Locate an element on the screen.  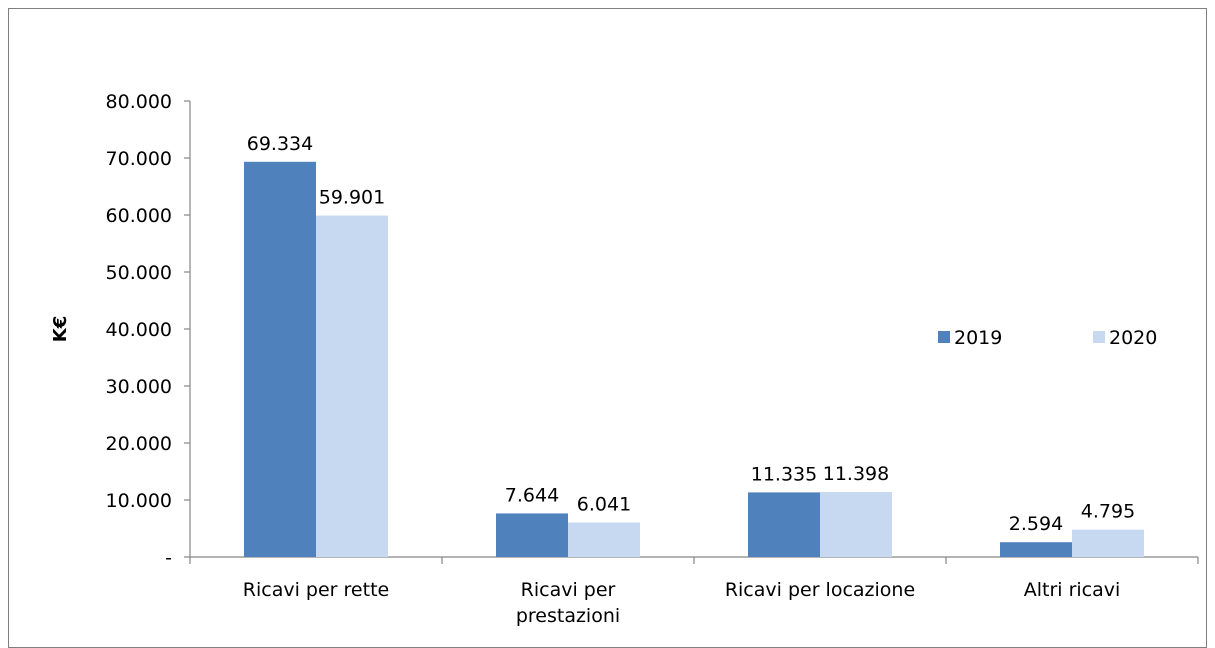
y-axis-title: K€ is located at coordinates (60, 329).